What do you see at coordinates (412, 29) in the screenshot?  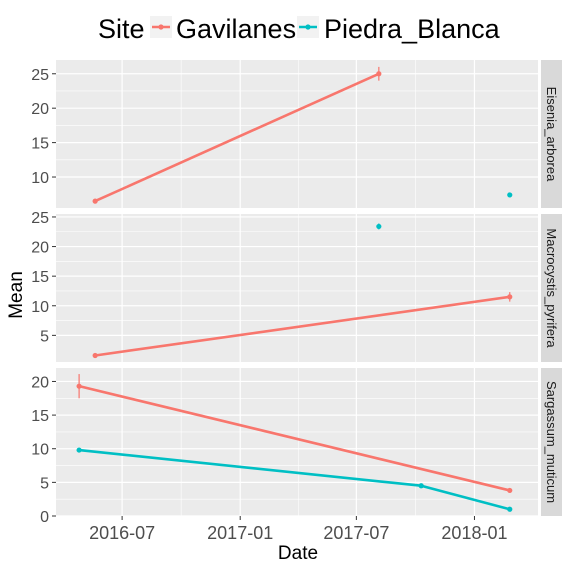 I see `legend-label-piedra-blanca: Piedra_Blanca` at bounding box center [412, 29].